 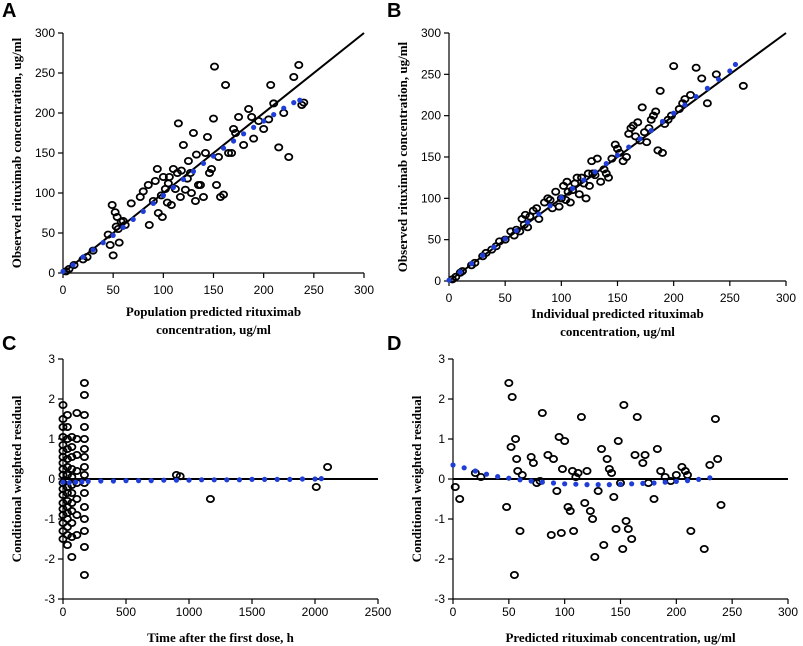 What do you see at coordinates (45, 153) in the screenshot?
I see `panel-a-y-tick-label: 150` at bounding box center [45, 153].